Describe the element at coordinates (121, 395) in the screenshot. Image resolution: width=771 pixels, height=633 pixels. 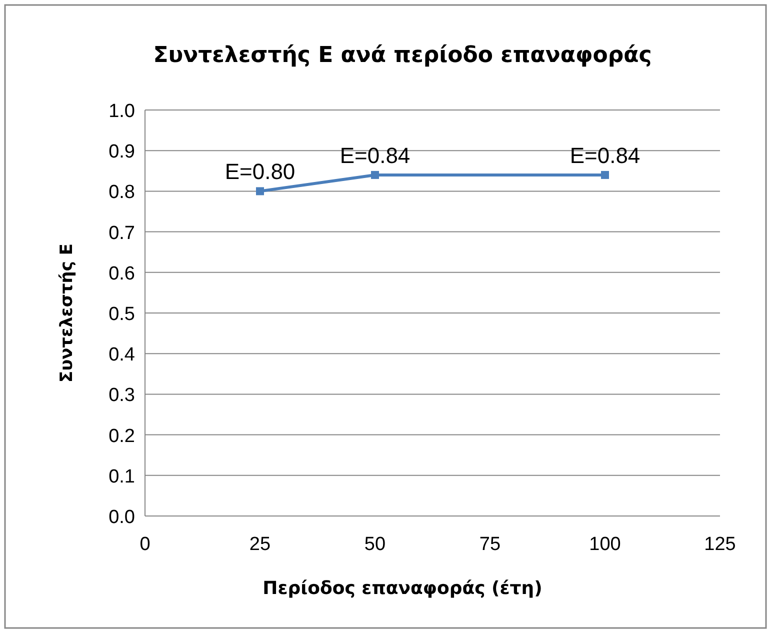
I see `y-tick-label: 0.3` at that location.